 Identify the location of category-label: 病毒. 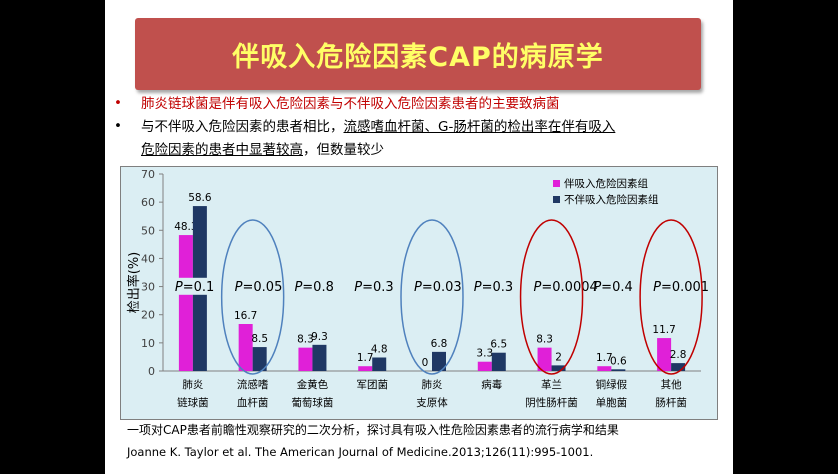
(491, 384).